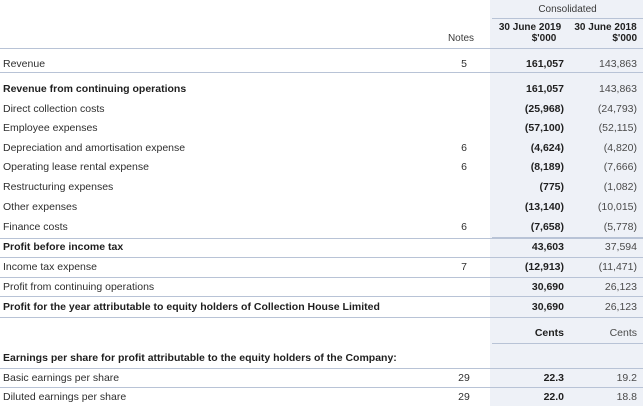 This screenshot has height=407, width=643. What do you see at coordinates (54, 109) in the screenshot?
I see `row-label: Direct collection costs` at bounding box center [54, 109].